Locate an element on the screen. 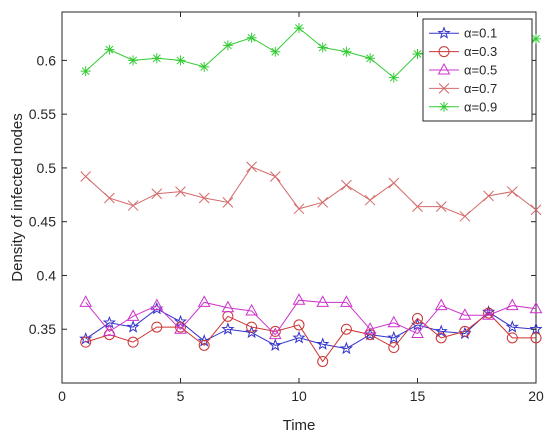  legend: α=0.1 α=0.3 α=0.5 α=0.7 α=0.9 is located at coordinates (477, 70).